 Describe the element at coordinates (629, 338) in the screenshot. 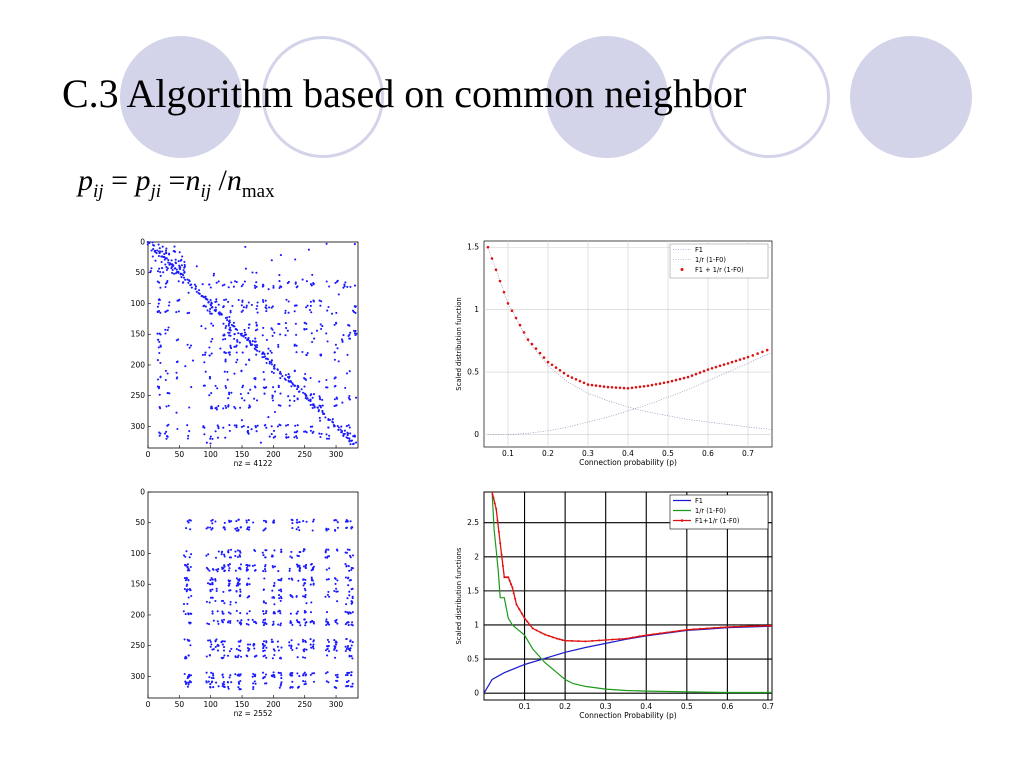

I see `series-1-line` at that location.